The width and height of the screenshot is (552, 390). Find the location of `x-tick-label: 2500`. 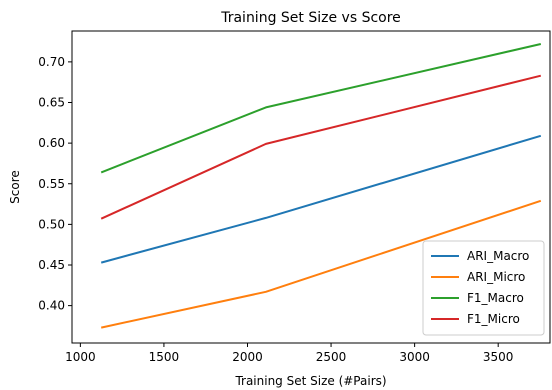

x-tick-label: 2500 is located at coordinates (331, 357).